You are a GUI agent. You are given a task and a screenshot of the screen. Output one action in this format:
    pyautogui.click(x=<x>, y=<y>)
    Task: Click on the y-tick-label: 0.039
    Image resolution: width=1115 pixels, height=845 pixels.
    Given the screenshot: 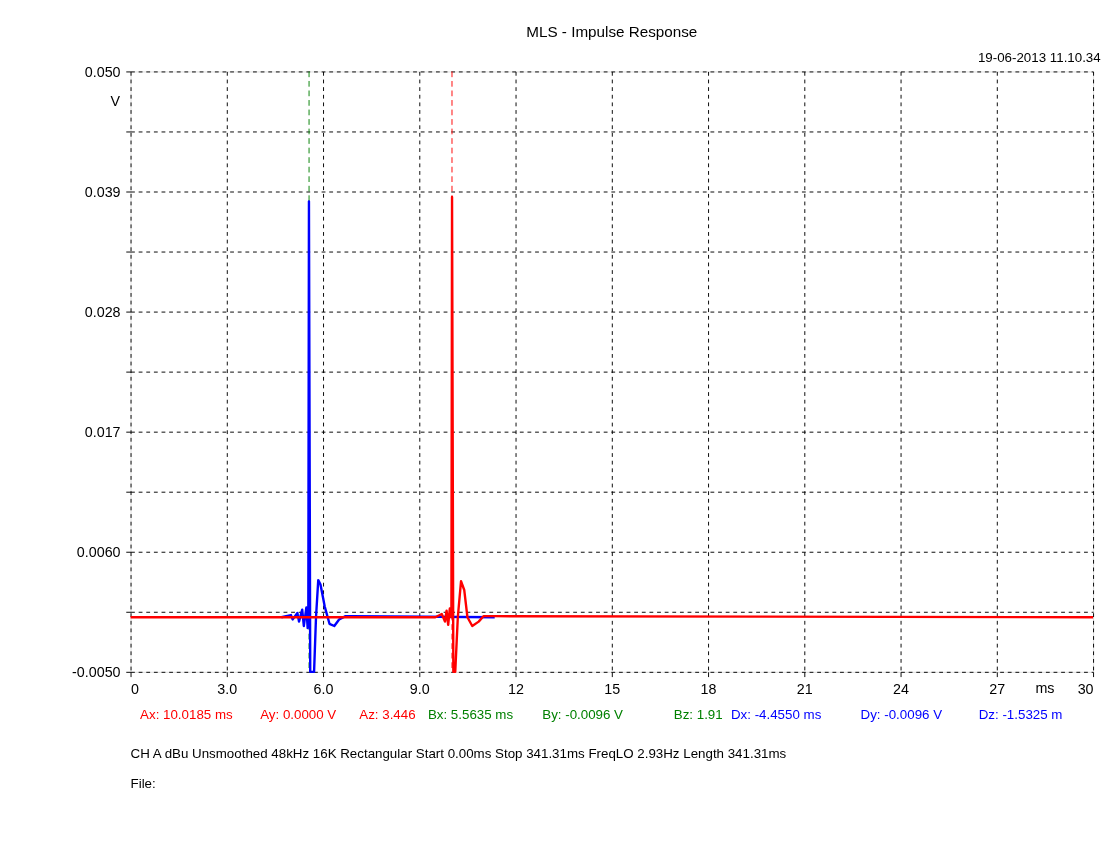 What is the action you would take?
    pyautogui.click(x=102, y=191)
    